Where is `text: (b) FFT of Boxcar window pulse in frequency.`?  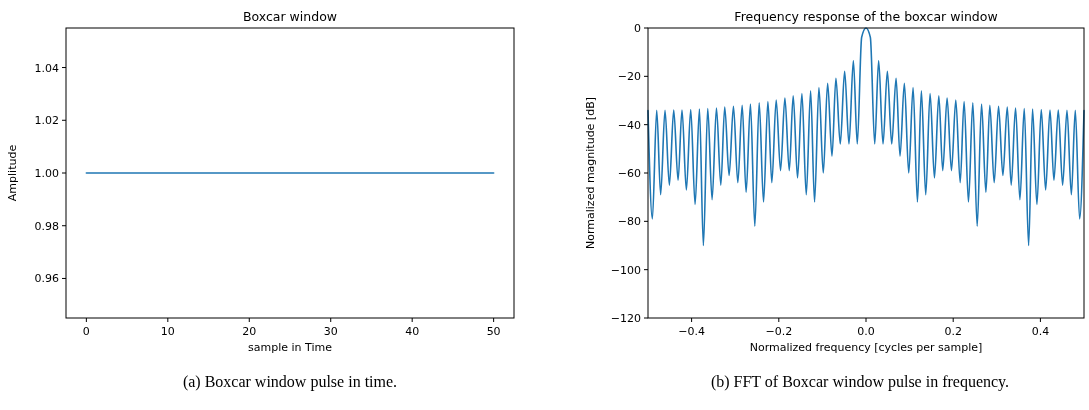
text: (b) FFT of Boxcar window pulse in frequency. is located at coordinates (860, 382).